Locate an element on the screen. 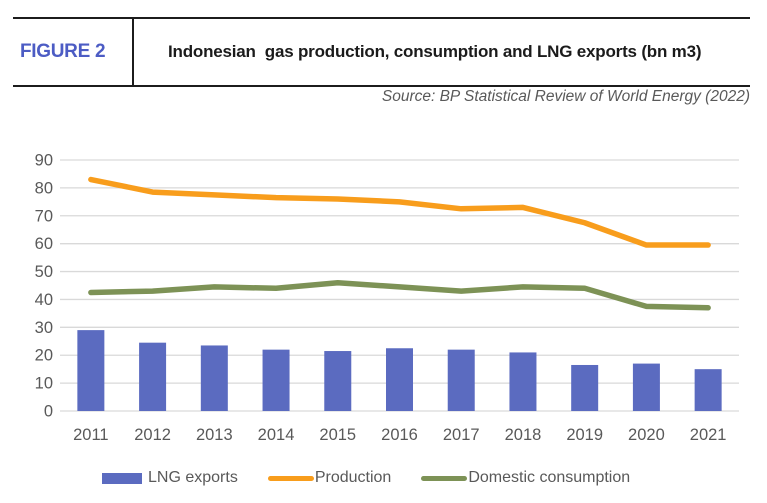  x-tick-label-2012: 2012 is located at coordinates (152, 435).